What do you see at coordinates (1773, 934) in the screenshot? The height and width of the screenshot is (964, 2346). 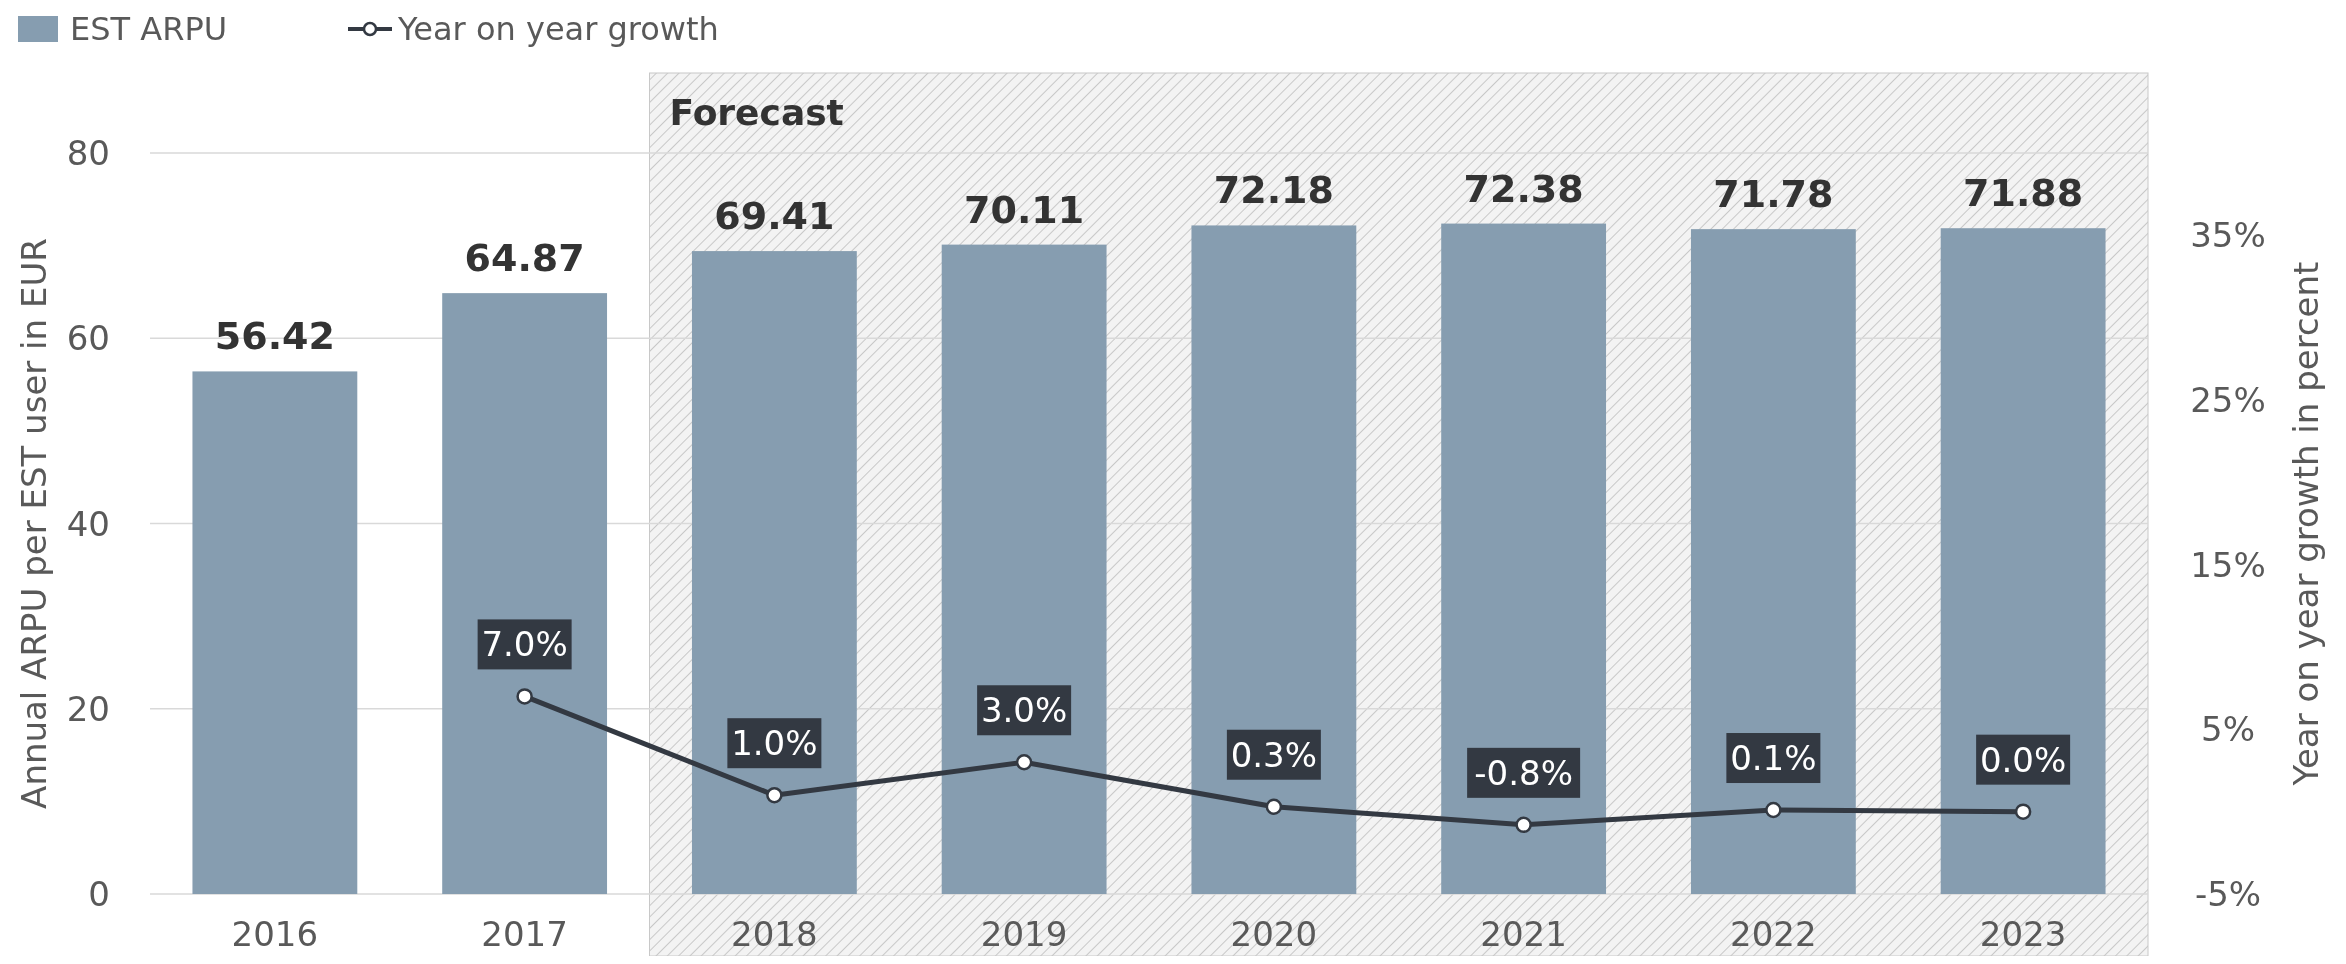 I see `x-tick-label: 2022` at bounding box center [1773, 934].